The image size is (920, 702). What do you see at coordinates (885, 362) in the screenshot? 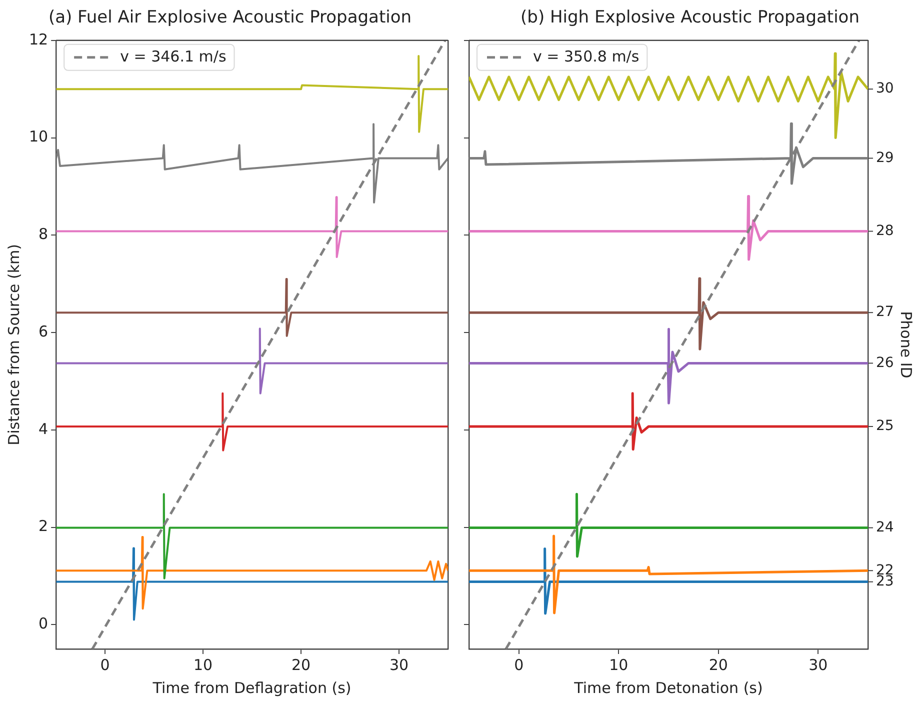
I see `series-label: 26` at bounding box center [885, 362].